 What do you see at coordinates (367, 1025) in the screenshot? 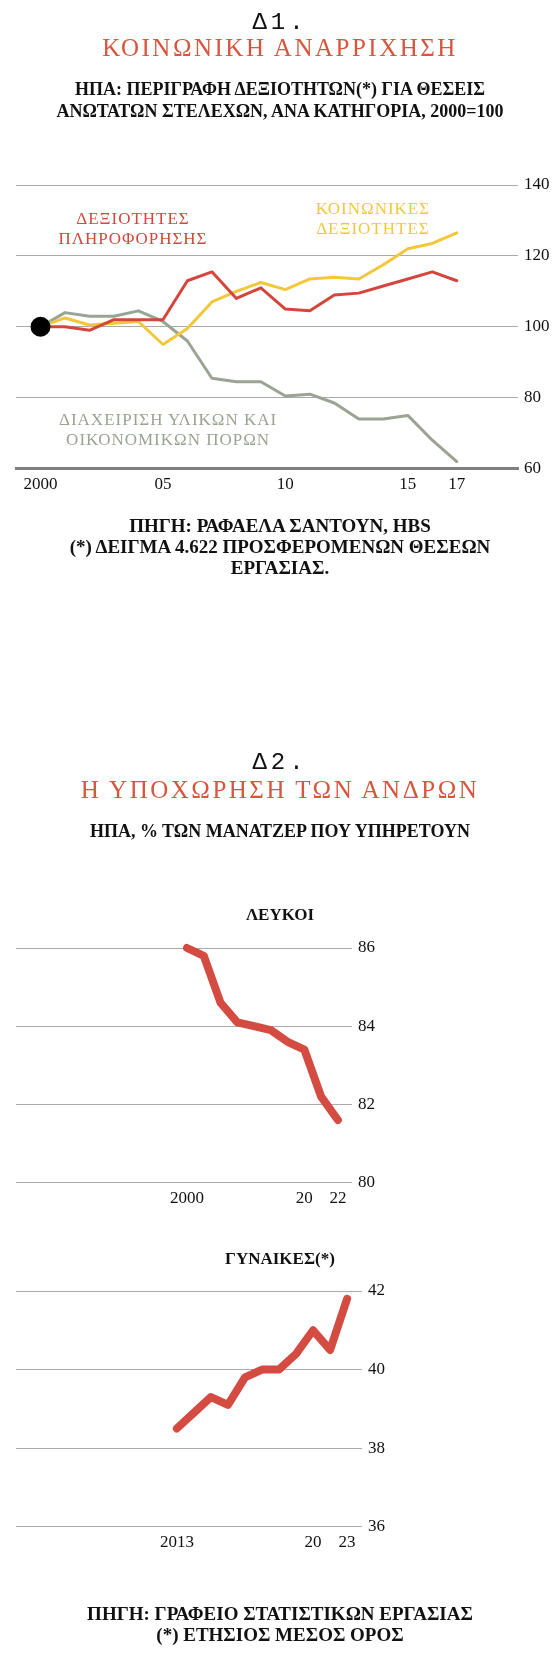
I see `y-tick-label: 84` at bounding box center [367, 1025].